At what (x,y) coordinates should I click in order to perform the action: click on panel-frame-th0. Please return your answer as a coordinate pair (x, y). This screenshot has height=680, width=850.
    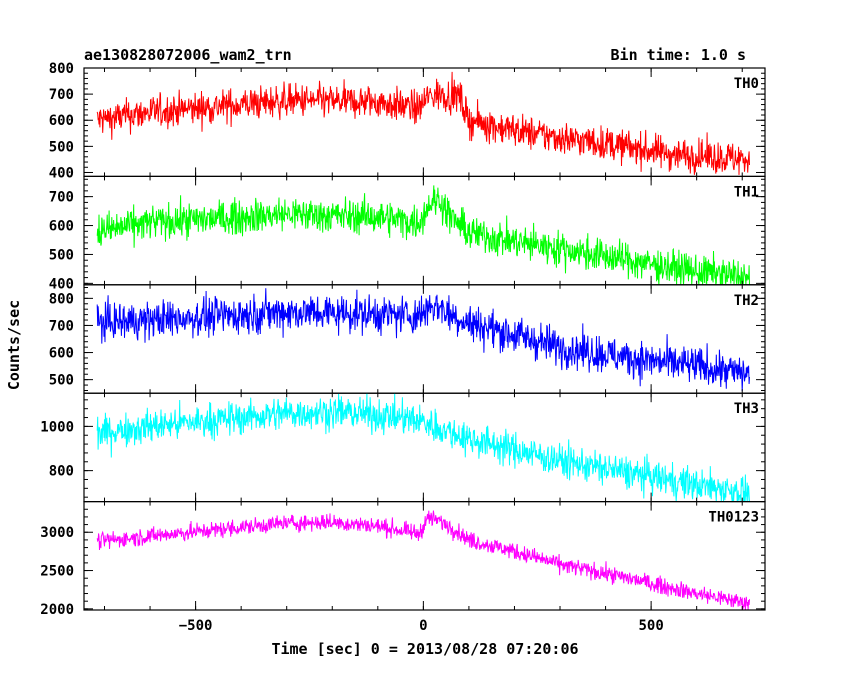
    Looking at the image, I should click on (424, 122).